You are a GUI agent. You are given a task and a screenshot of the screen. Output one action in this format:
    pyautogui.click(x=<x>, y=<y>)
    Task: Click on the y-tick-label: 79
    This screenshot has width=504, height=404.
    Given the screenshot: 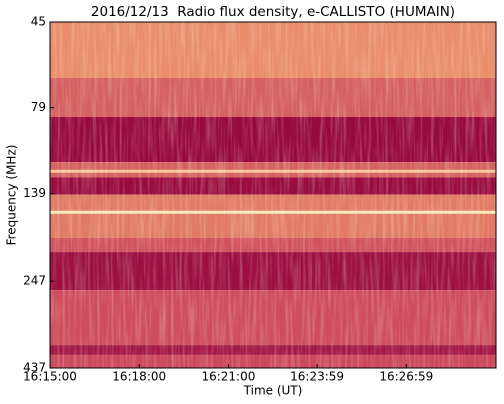 What is the action you would take?
    pyautogui.click(x=38, y=107)
    